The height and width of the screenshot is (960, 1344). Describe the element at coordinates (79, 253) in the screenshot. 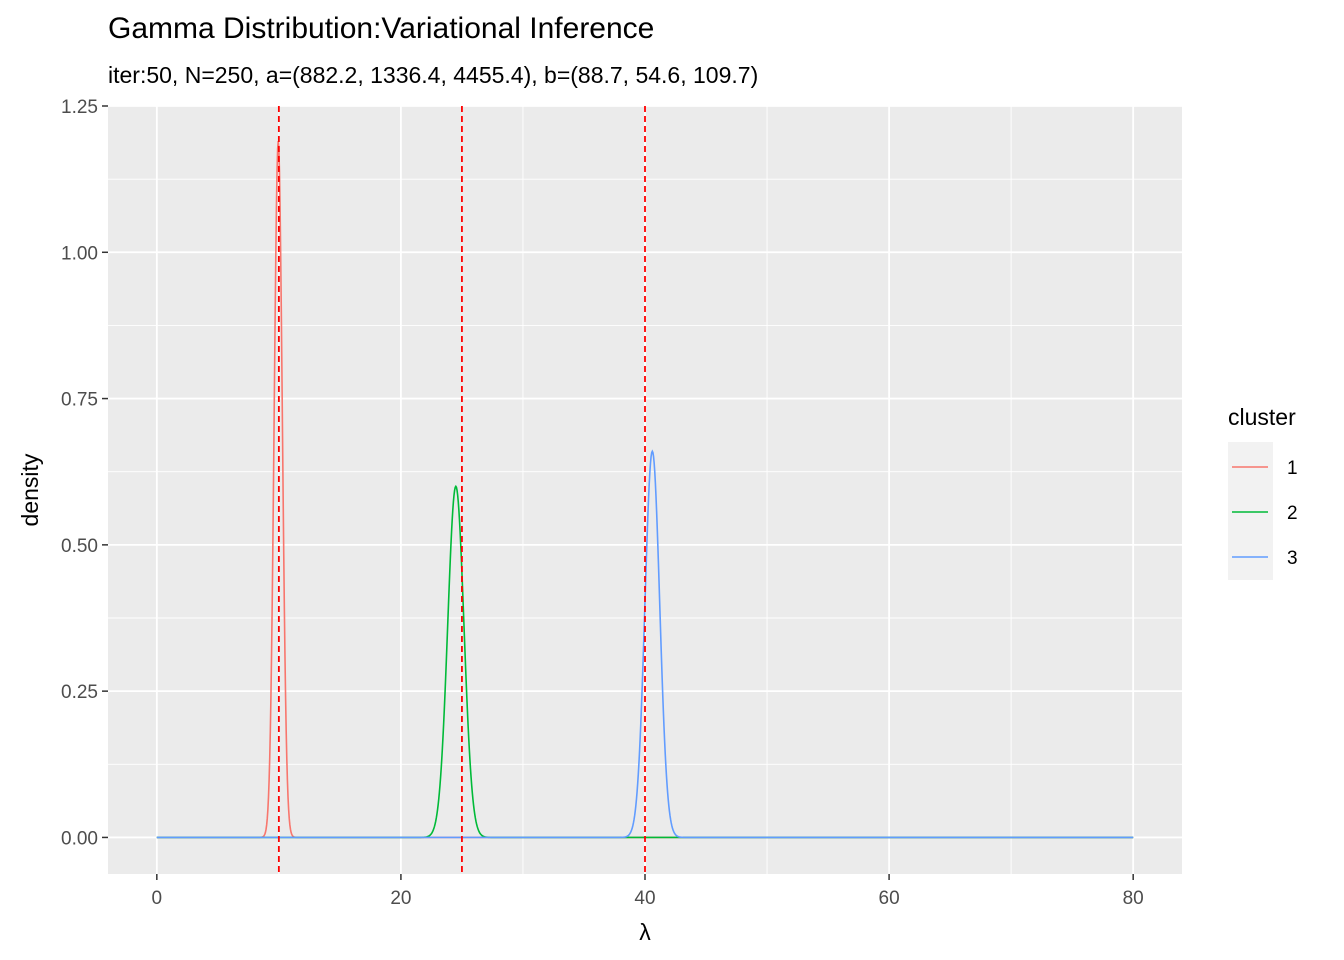

I see `y-tick-label: 1.00` at that location.